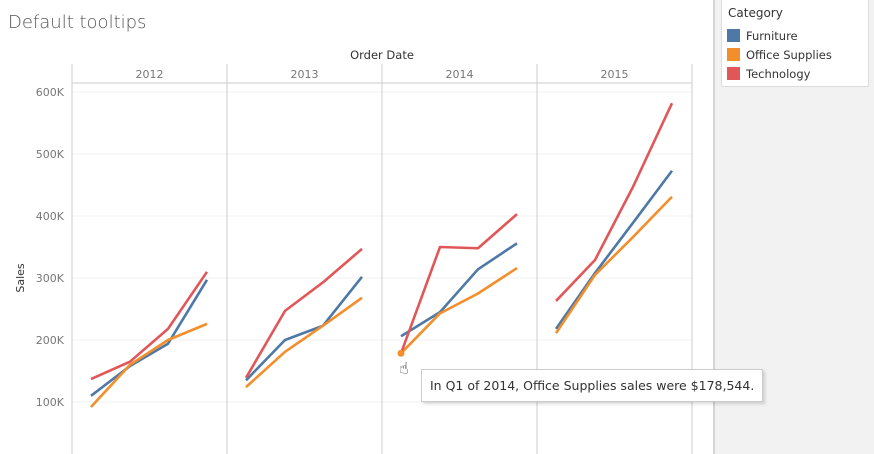 This screenshot has width=874, height=454. What do you see at coordinates (50, 154) in the screenshot?
I see `y-tick-label: 500K` at bounding box center [50, 154].